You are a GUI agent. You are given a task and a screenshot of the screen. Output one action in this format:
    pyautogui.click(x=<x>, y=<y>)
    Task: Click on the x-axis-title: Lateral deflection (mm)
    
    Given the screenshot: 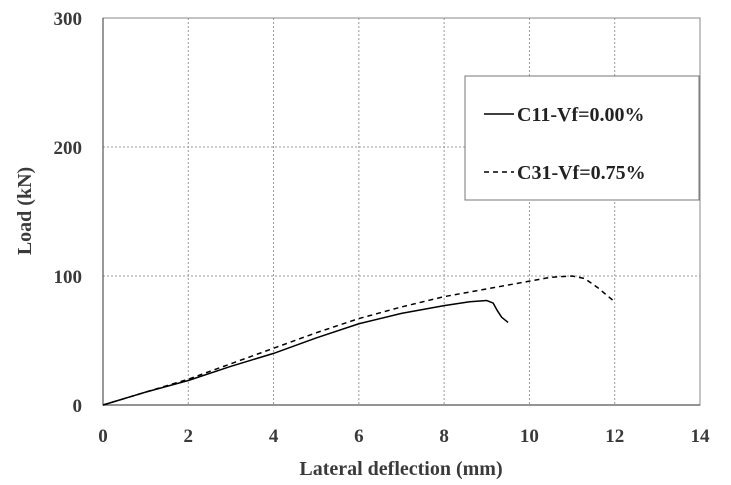 What is the action you would take?
    pyautogui.click(x=400, y=469)
    